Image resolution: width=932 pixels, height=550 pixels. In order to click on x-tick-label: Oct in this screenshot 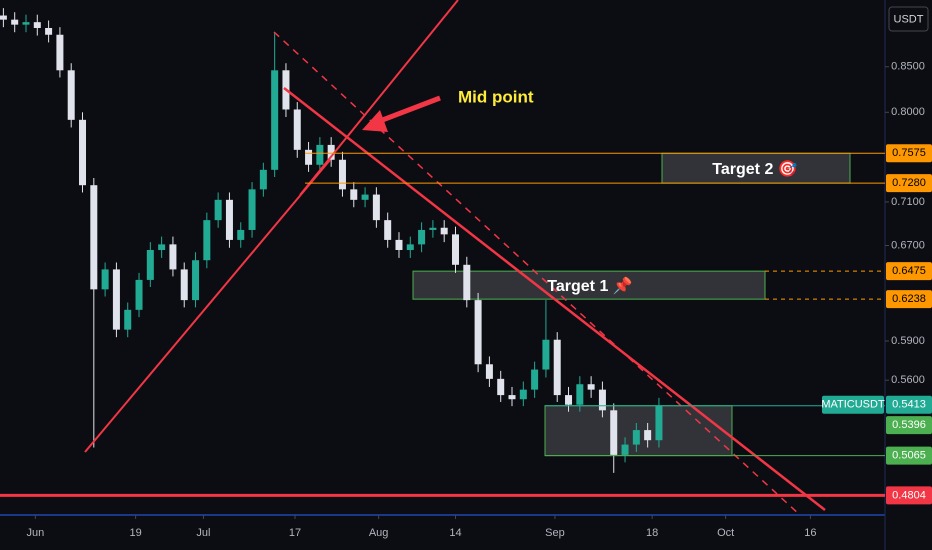, I will do `click(725, 533)`.